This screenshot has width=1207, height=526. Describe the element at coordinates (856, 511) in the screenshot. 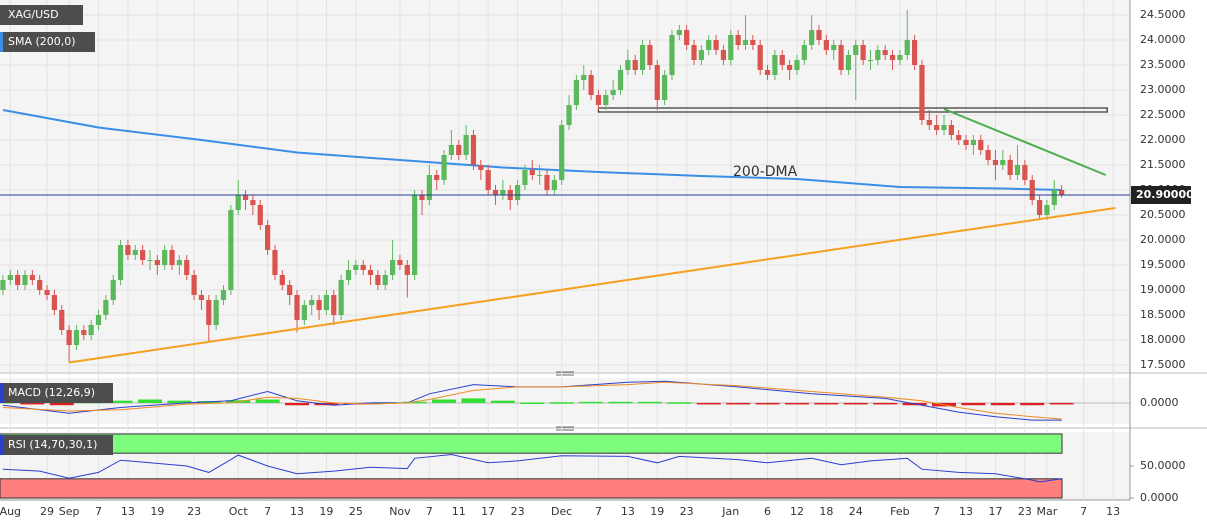

I see `x-tick-label: 24` at that location.